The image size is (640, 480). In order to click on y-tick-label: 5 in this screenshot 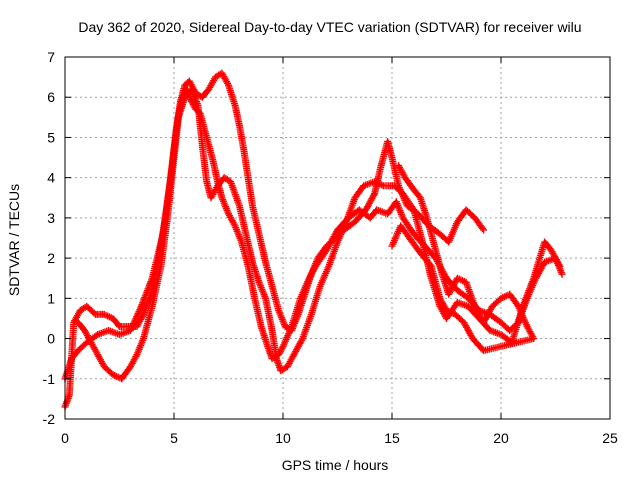, I will do `click(51, 137)`.